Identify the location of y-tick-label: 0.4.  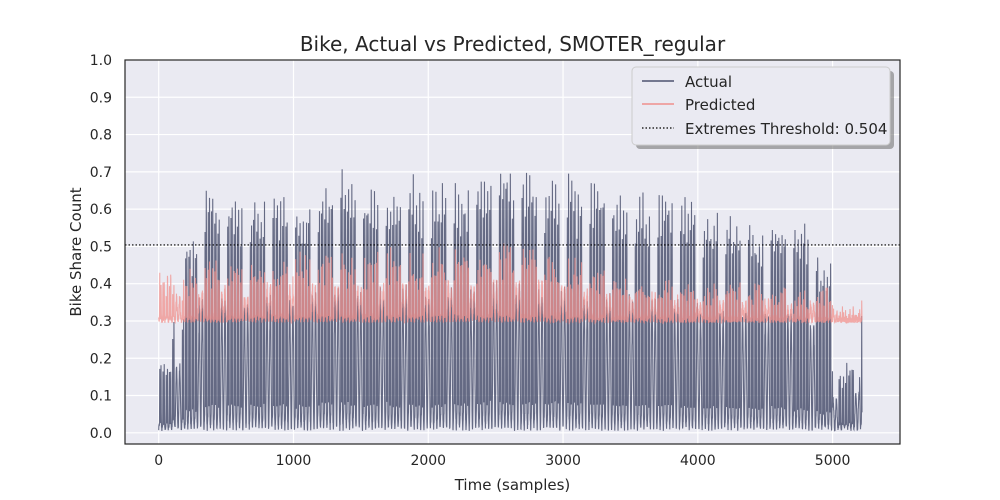
(101, 285).